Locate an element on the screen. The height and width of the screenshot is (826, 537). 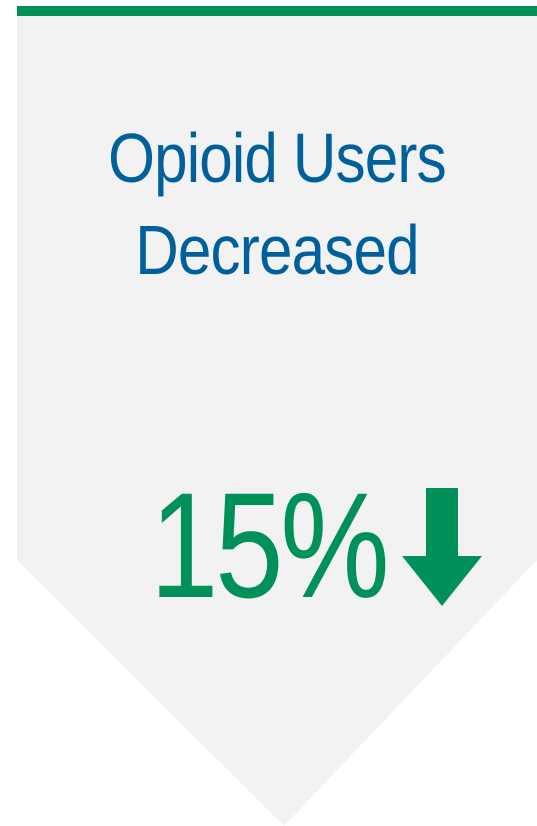
top-accent-bar is located at coordinates (277, 11).